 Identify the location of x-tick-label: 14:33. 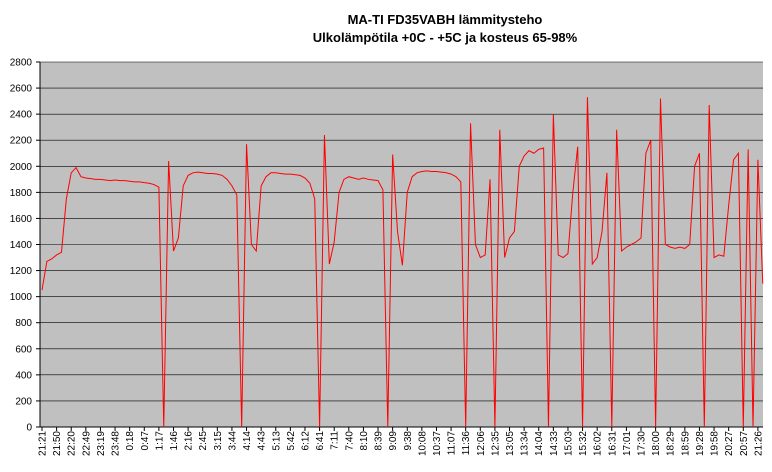
(554, 443).